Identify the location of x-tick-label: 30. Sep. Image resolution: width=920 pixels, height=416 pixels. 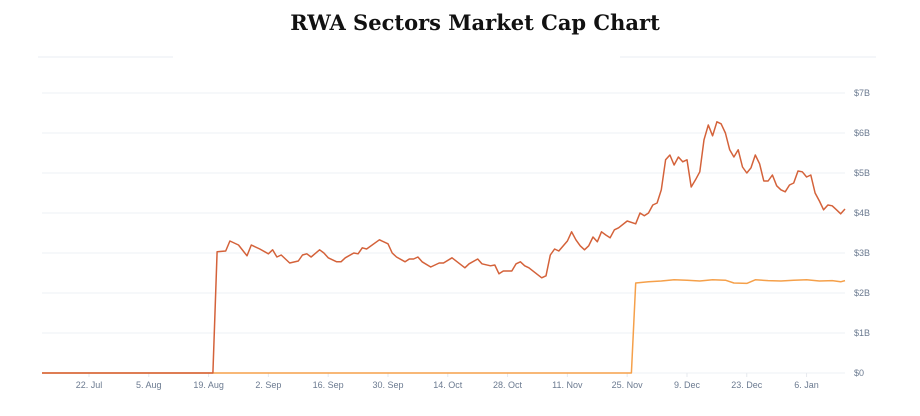
(387, 385).